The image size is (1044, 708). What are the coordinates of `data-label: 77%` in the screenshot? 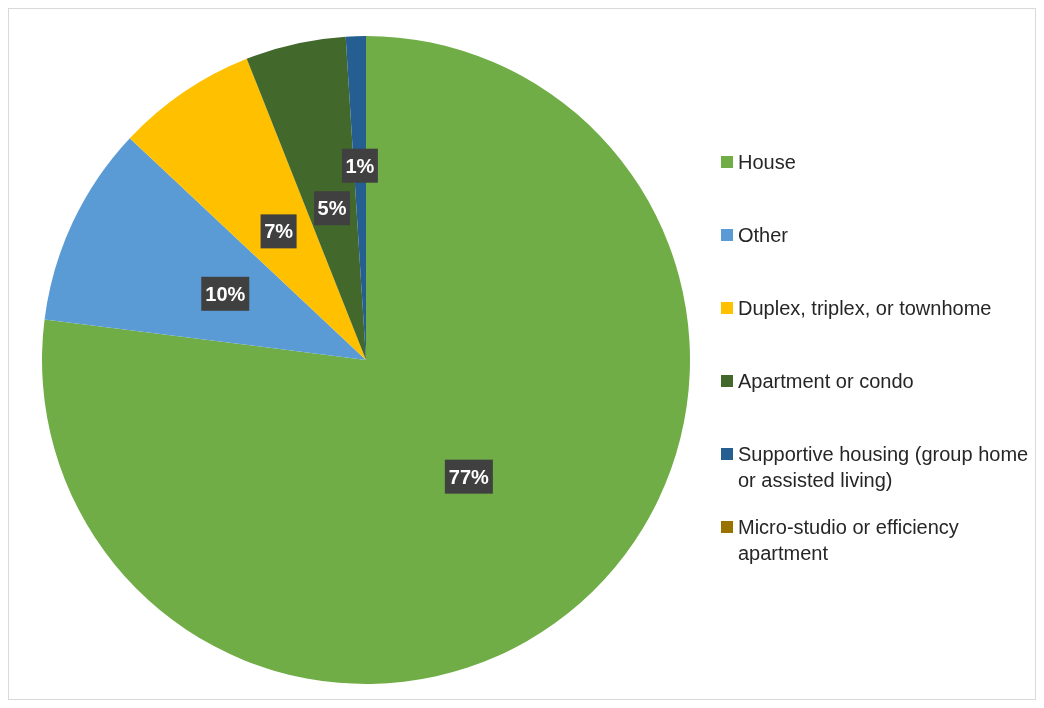 It's located at (469, 476).